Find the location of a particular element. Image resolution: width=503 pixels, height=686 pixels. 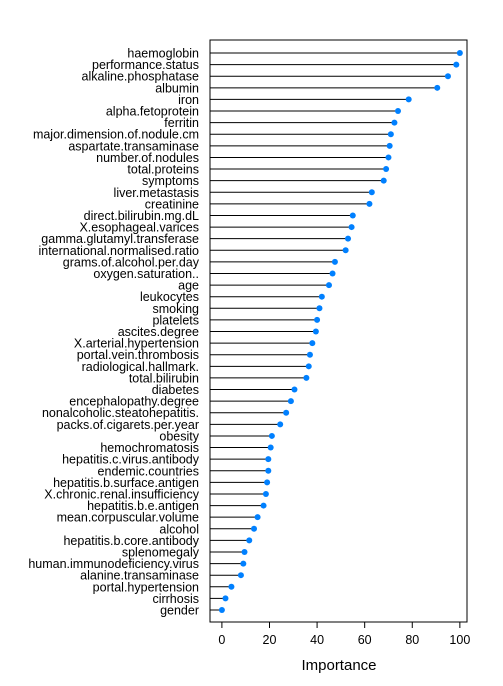

point-alanine.transaminase is located at coordinates (240, 575).